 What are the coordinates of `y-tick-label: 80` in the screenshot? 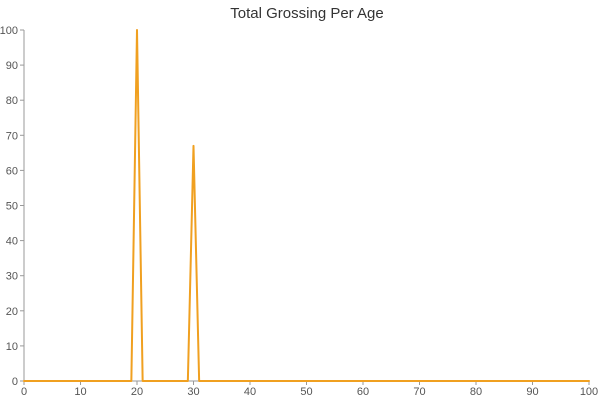 It's located at (12, 101).